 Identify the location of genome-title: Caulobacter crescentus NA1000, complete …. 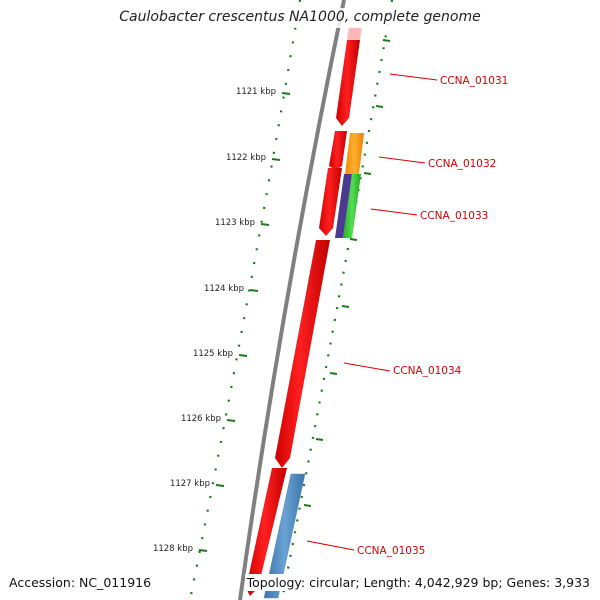
(300, 17).